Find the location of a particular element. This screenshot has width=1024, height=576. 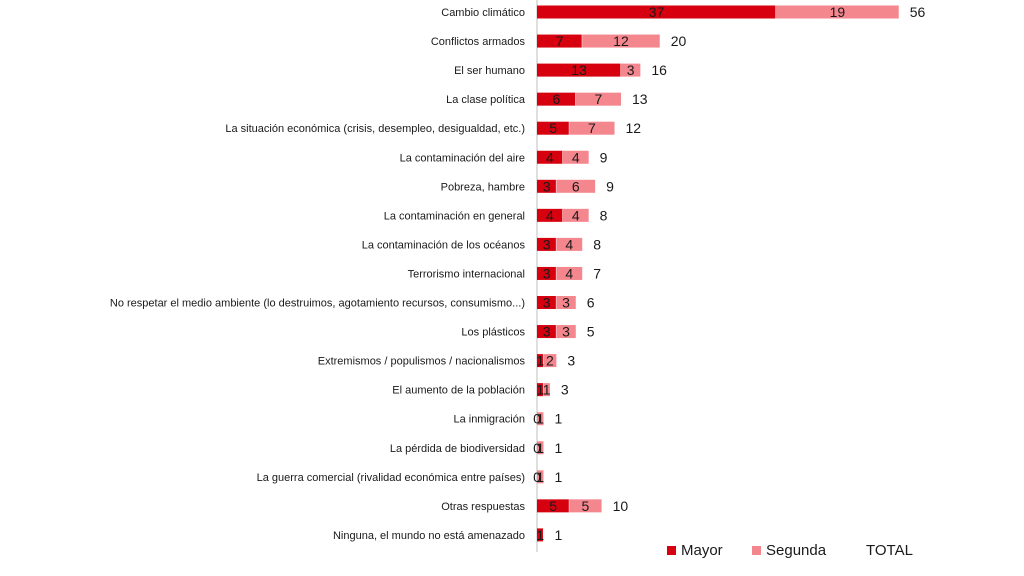

category-label: Pobreza, hambre is located at coordinates (483, 187).